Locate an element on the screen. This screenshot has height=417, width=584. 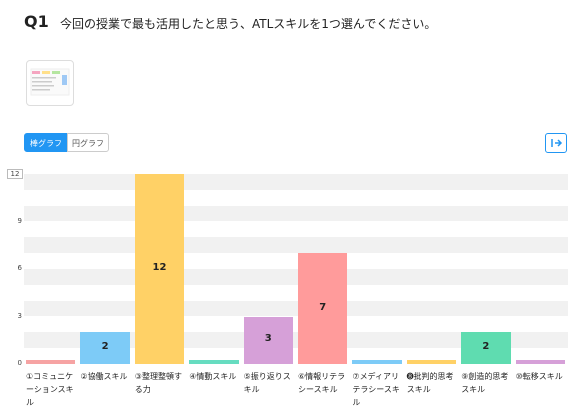
pie-chart-button: 円グラフ is located at coordinates (88, 142).